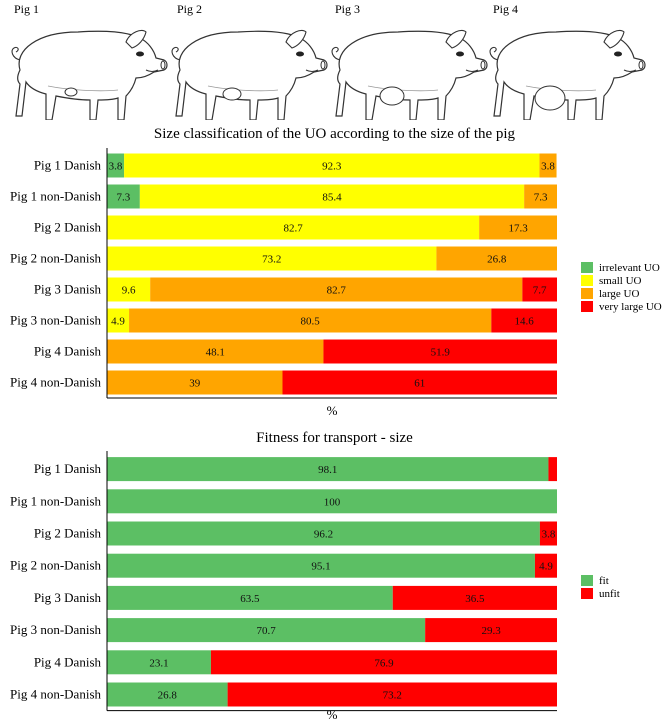 Image resolution: width=669 pixels, height=724 pixels. I want to click on chart1-category-label: Pig 3 non-Danish, so click(56, 320).